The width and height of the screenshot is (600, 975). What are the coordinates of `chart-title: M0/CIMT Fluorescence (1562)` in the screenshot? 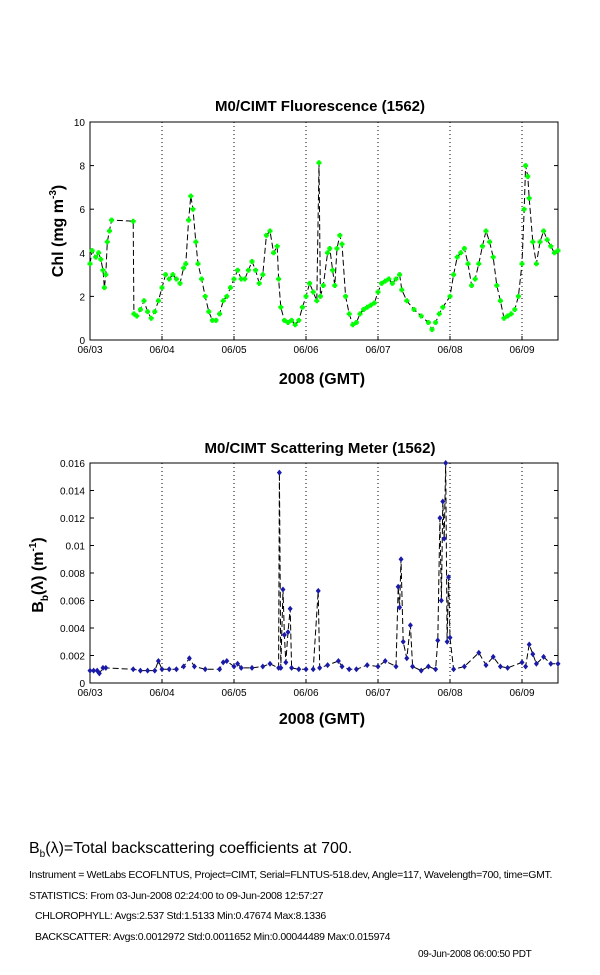 It's located at (320, 106).